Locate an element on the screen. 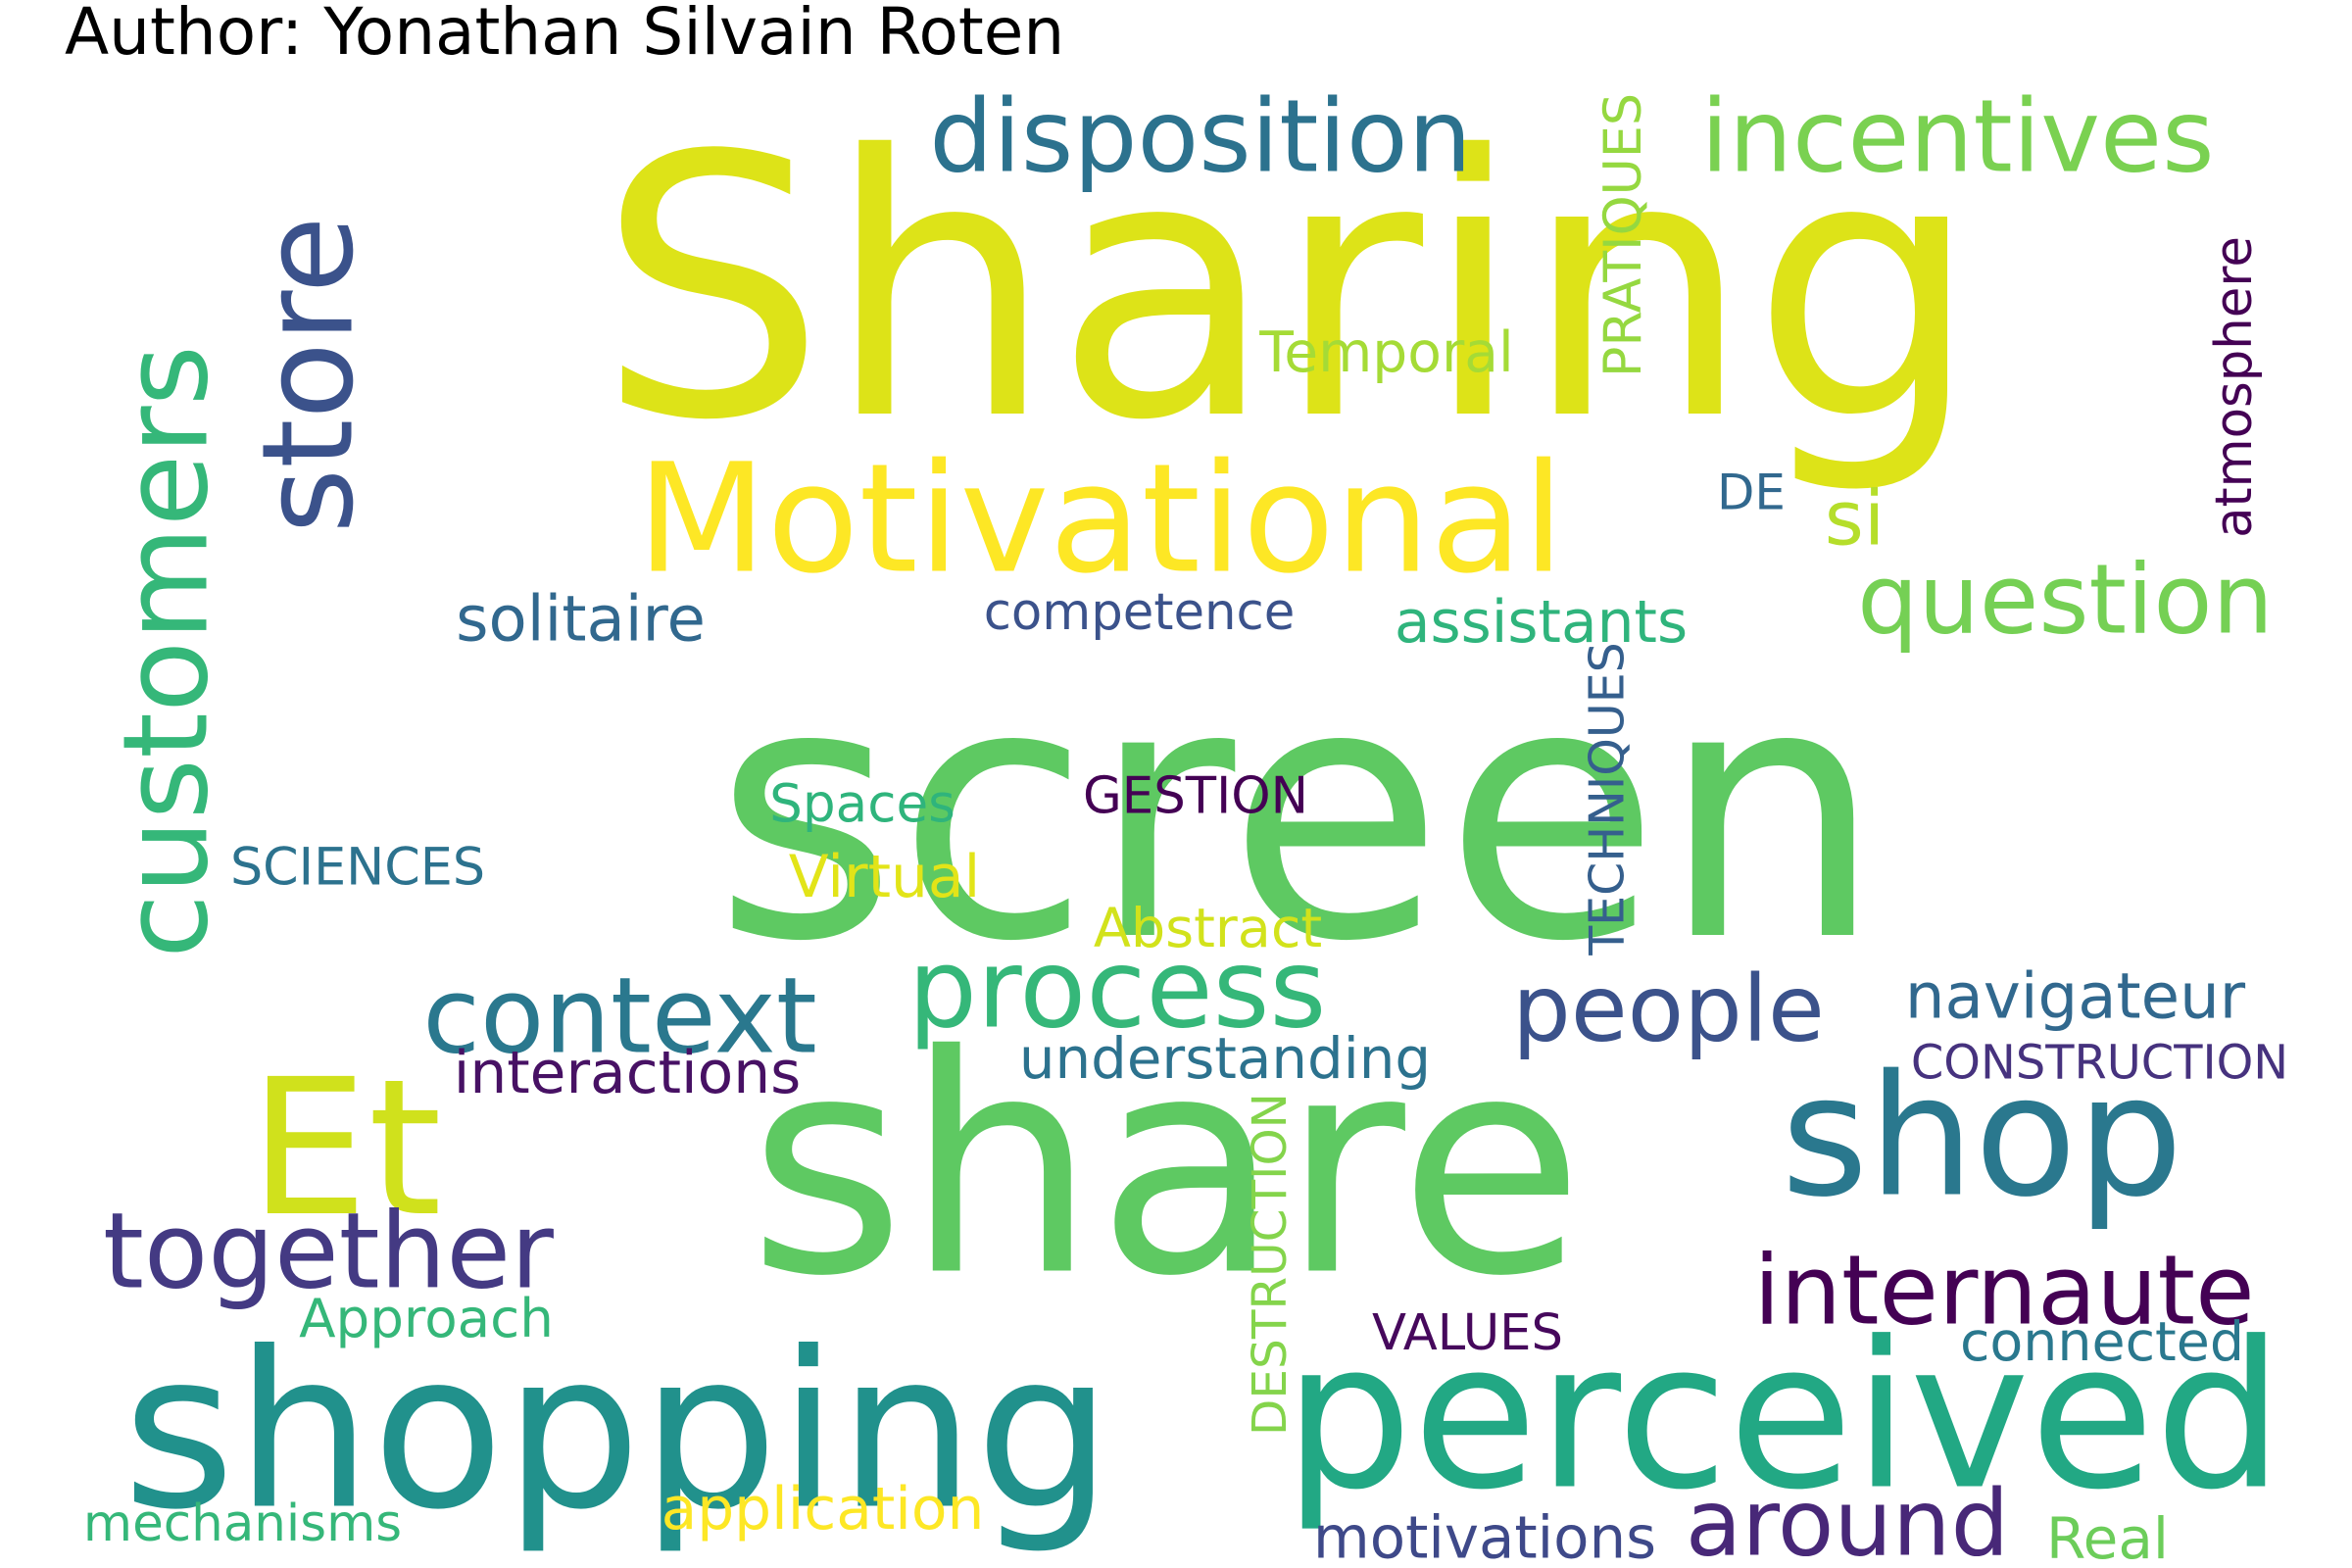 This screenshot has width=2352, height=1568. word-techniques: TECHNIQUES is located at coordinates (1608, 799).